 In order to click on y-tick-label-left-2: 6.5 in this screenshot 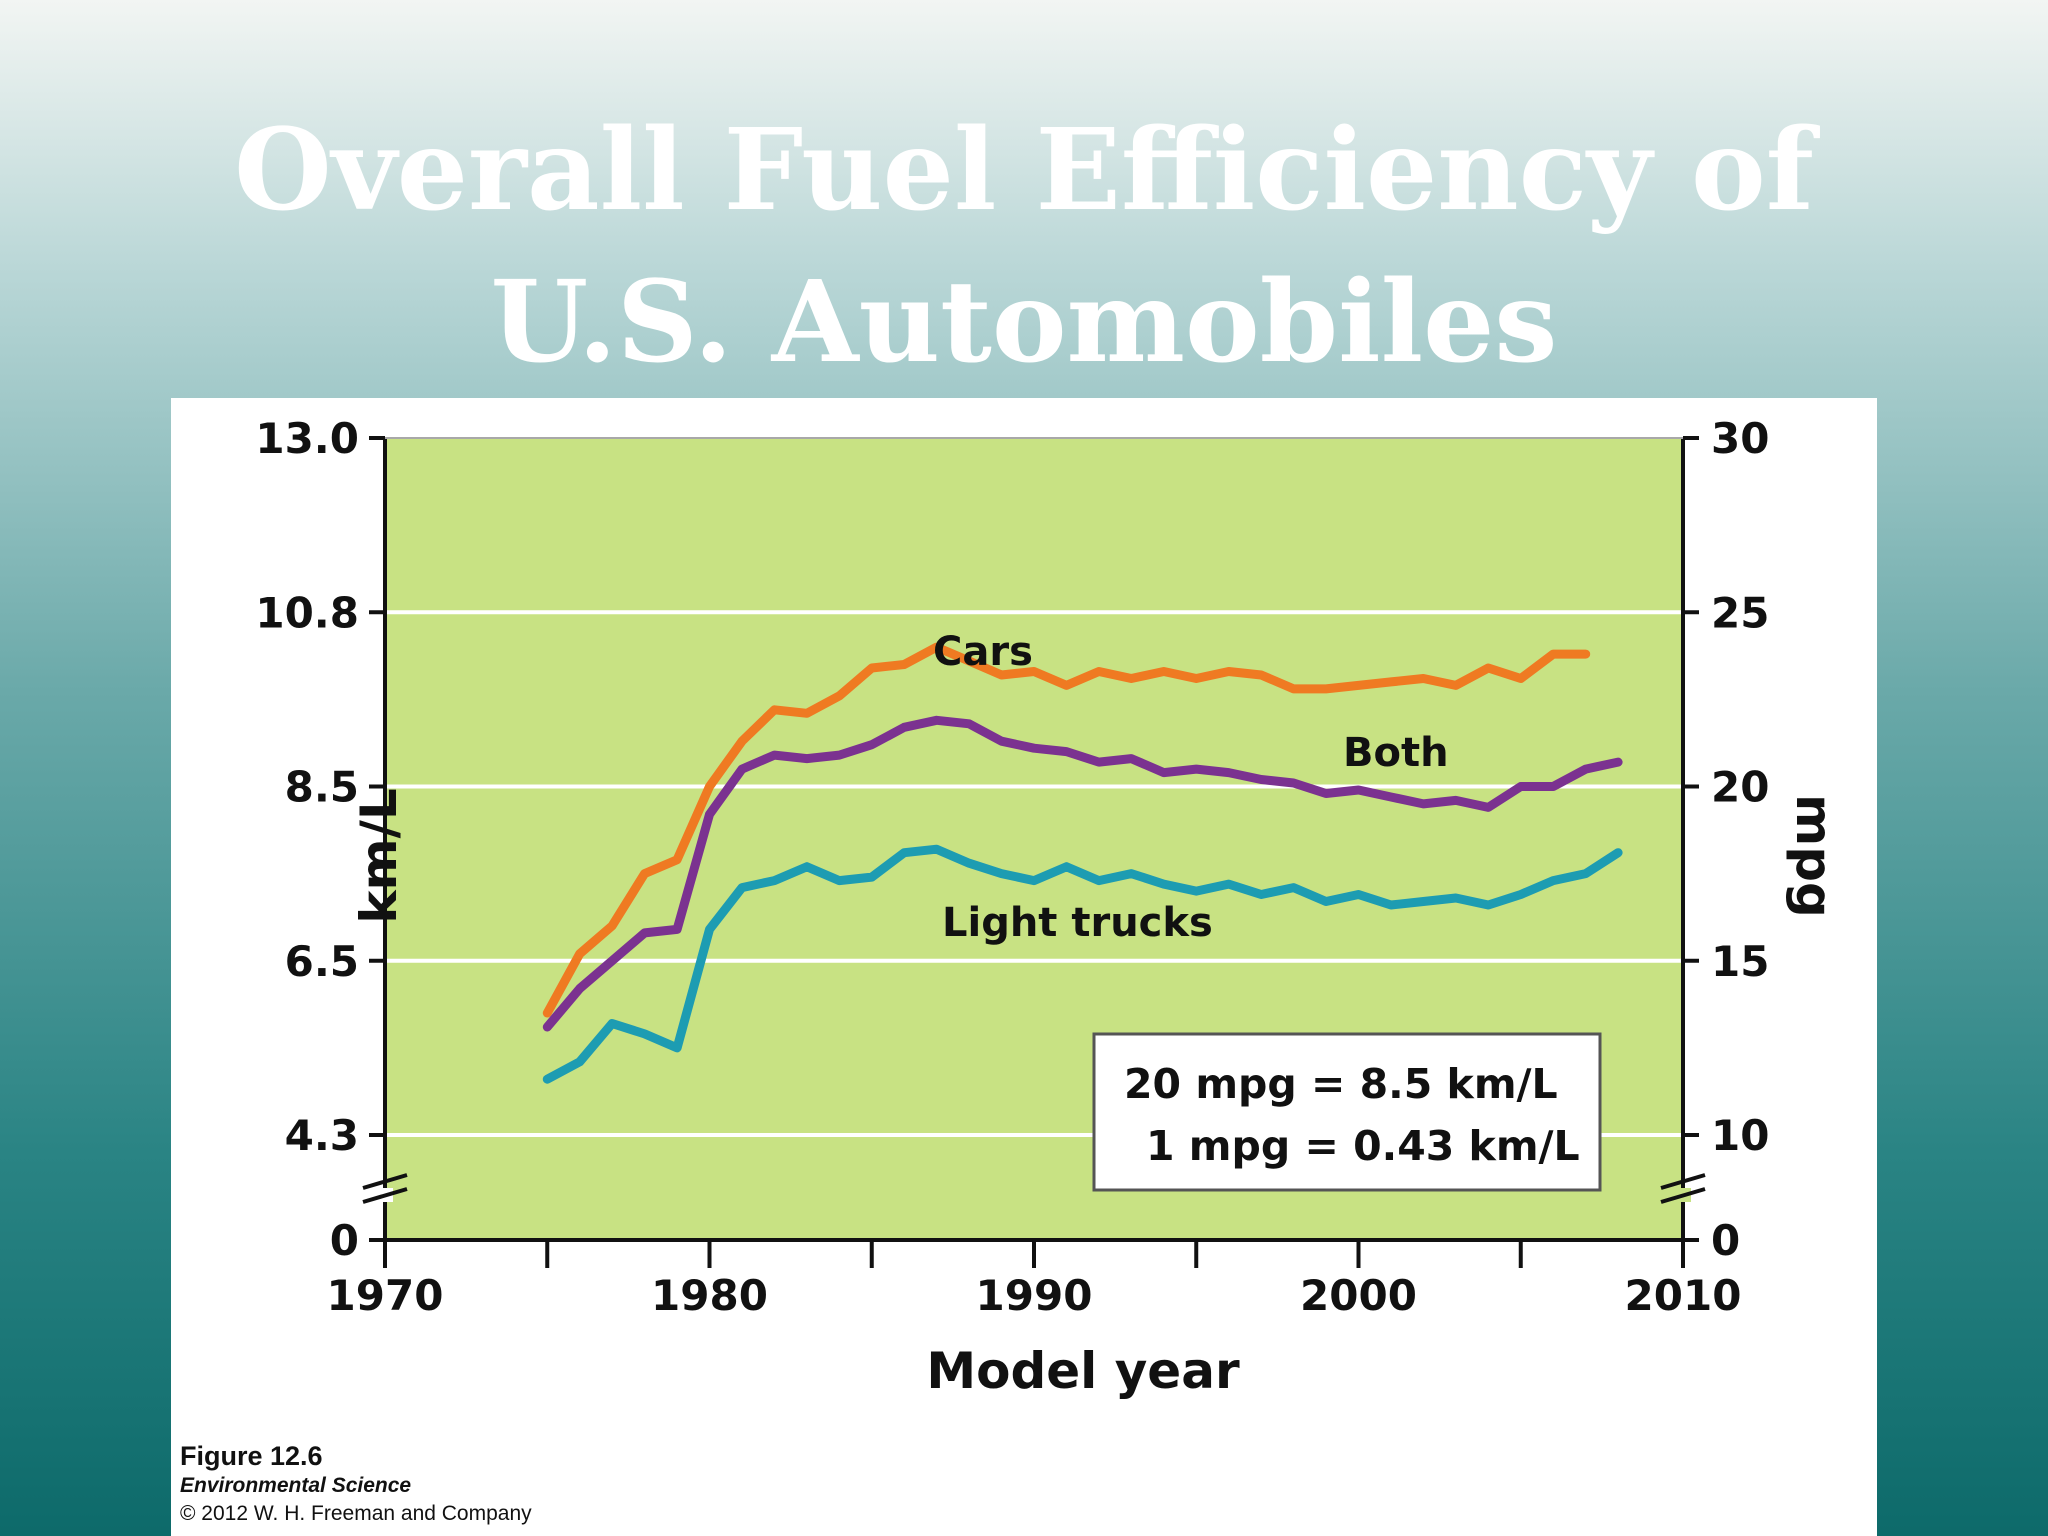, I will do `click(322, 961)`.